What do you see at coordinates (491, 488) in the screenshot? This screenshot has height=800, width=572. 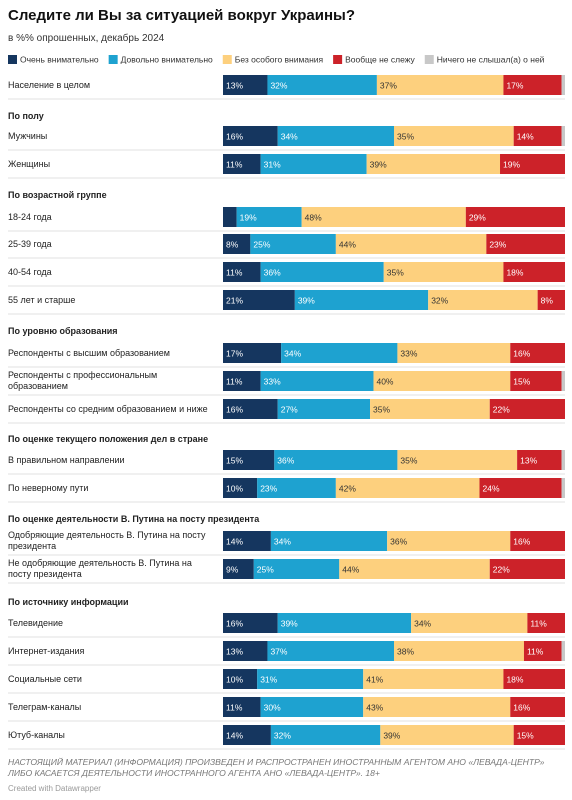 I see `value-label: 24%` at bounding box center [491, 488].